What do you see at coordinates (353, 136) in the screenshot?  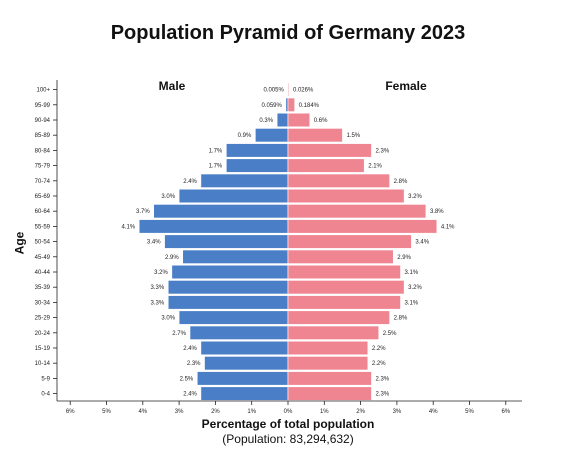 I see `female-value-label: 1.5%` at bounding box center [353, 136].